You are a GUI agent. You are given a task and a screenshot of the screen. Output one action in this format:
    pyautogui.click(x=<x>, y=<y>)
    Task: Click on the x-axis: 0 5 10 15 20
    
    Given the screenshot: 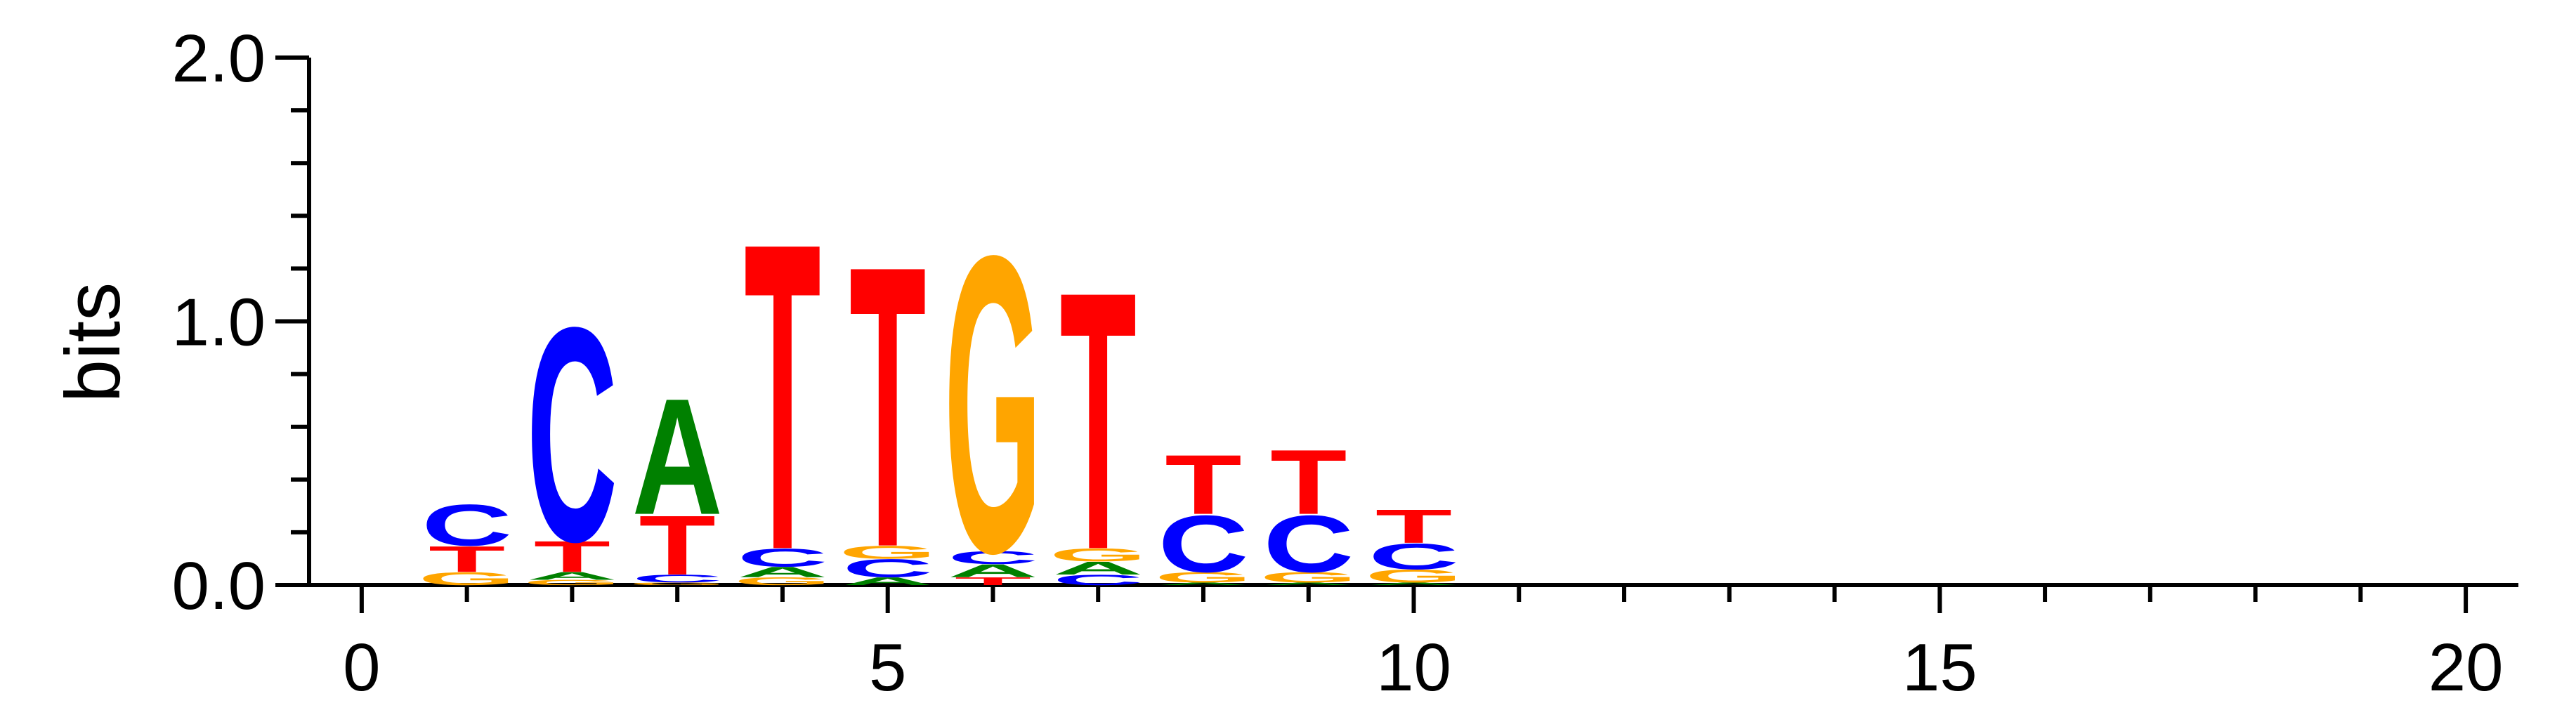 What is the action you would take?
    pyautogui.click(x=1413, y=644)
    